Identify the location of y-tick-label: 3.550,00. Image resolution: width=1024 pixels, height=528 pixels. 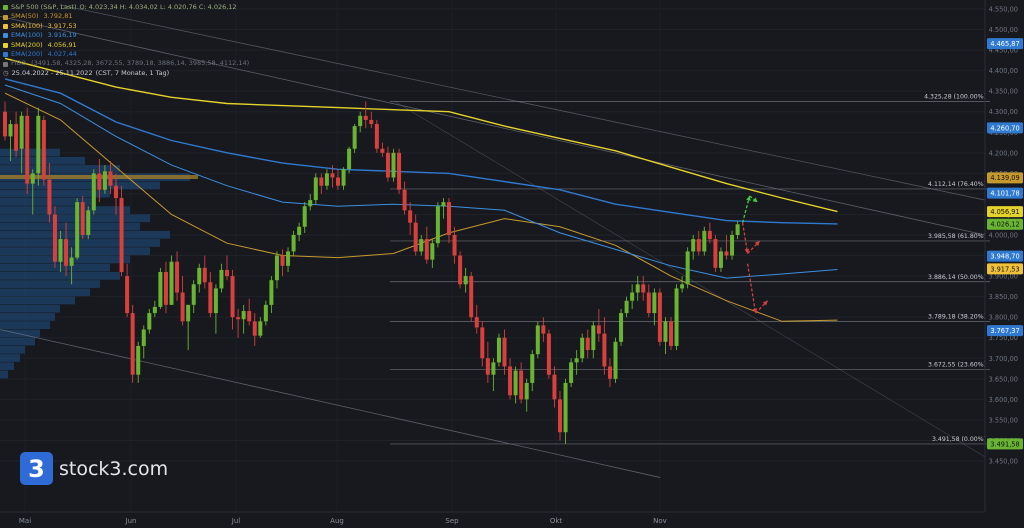
(1003, 420).